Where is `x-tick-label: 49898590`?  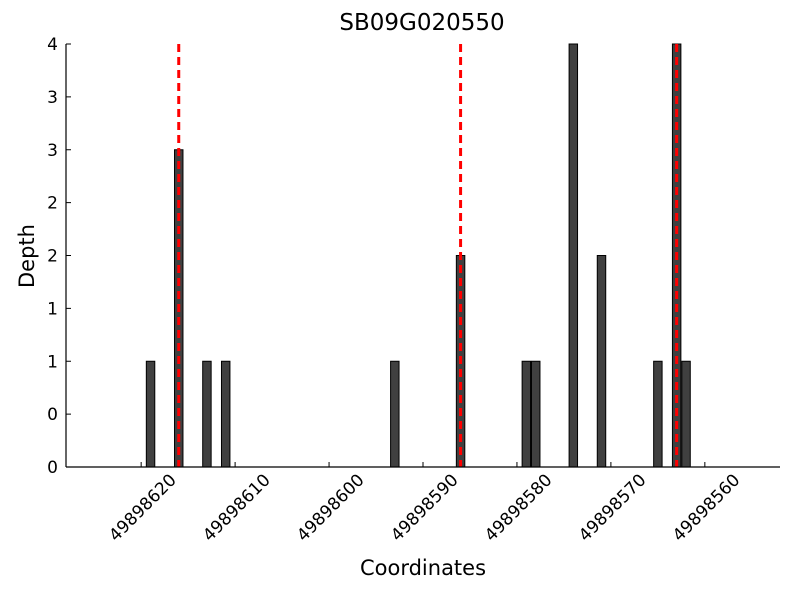 x-tick-label: 49898590 is located at coordinates (424, 507).